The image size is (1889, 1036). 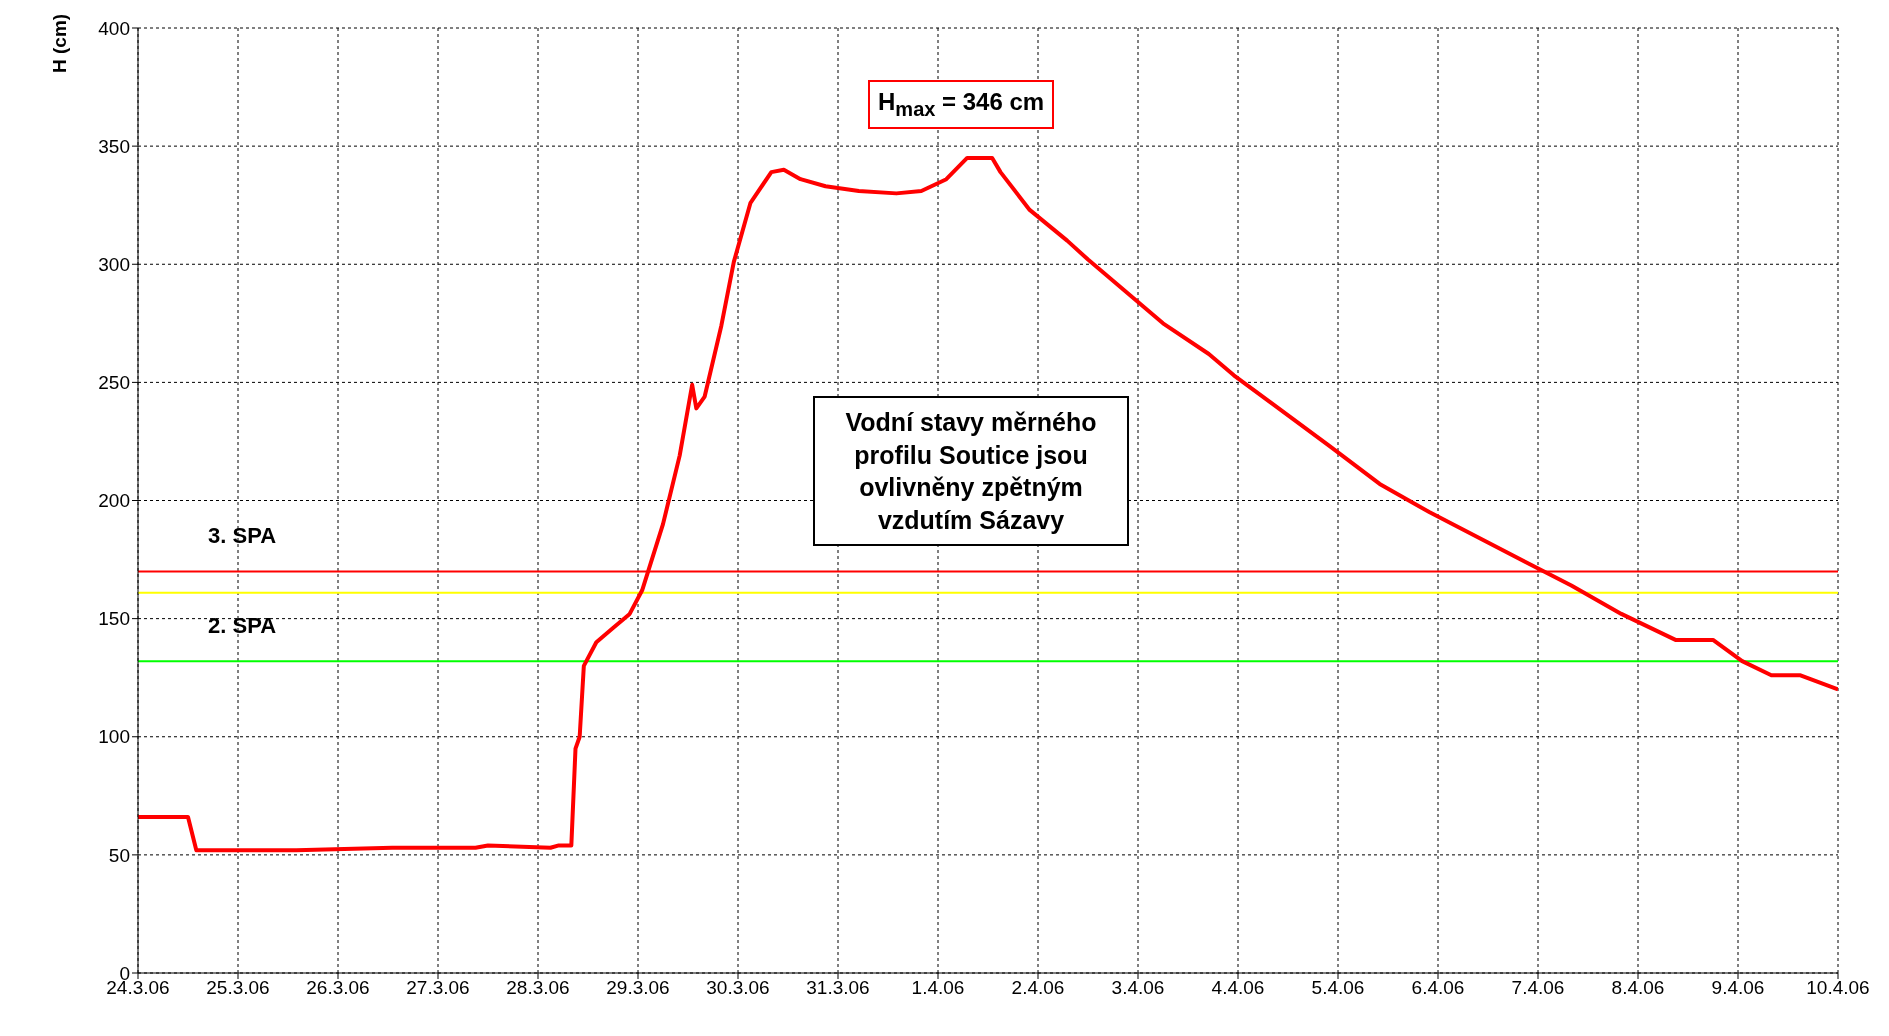 I want to click on x-tick-label: 9.4.06, so click(x=1738, y=988).